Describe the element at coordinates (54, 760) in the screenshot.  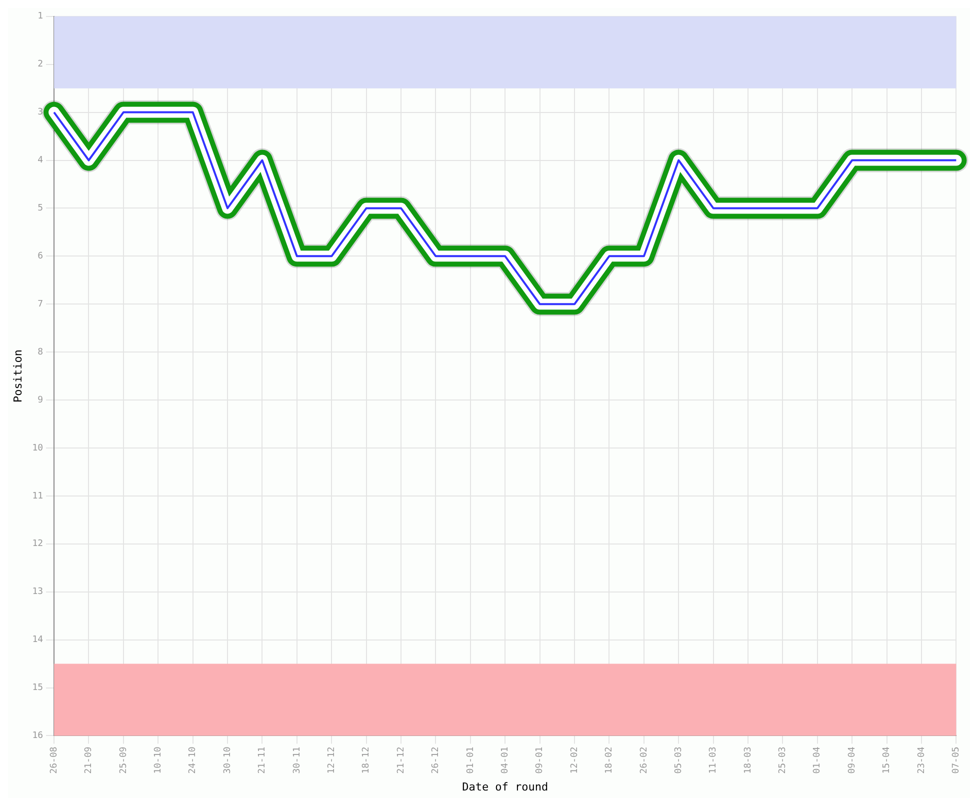
I see `x-tick-label: 26-08` at that location.